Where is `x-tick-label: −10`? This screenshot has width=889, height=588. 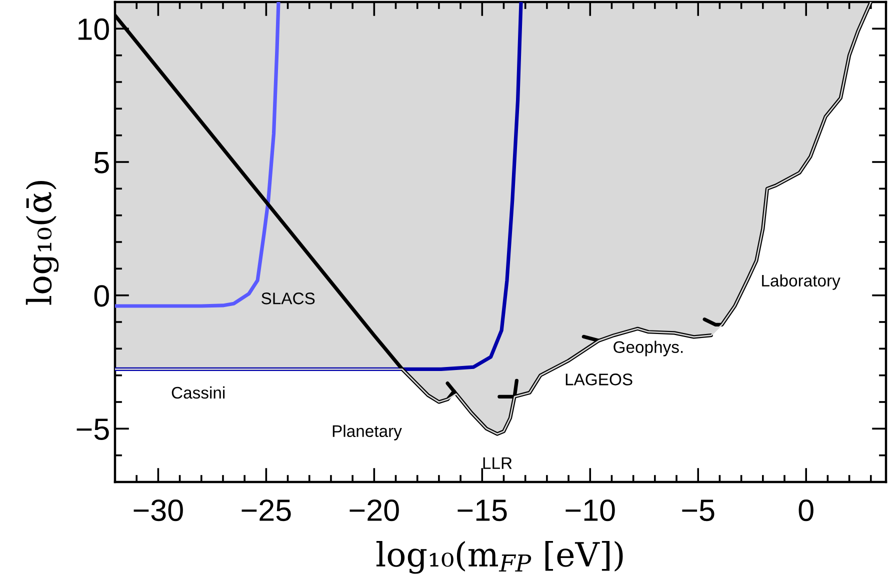 x-tick-label: −10 is located at coordinates (590, 510).